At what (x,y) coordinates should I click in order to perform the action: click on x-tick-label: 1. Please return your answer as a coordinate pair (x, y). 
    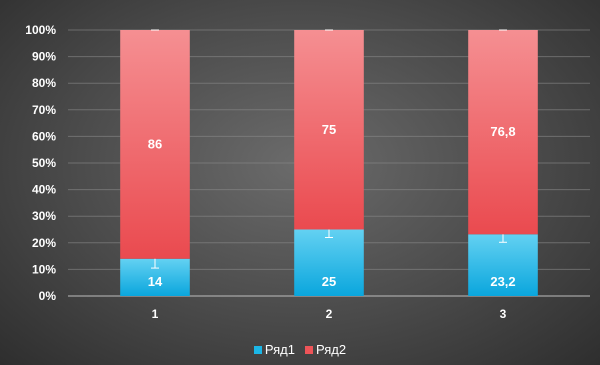
    Looking at the image, I should click on (155, 314).